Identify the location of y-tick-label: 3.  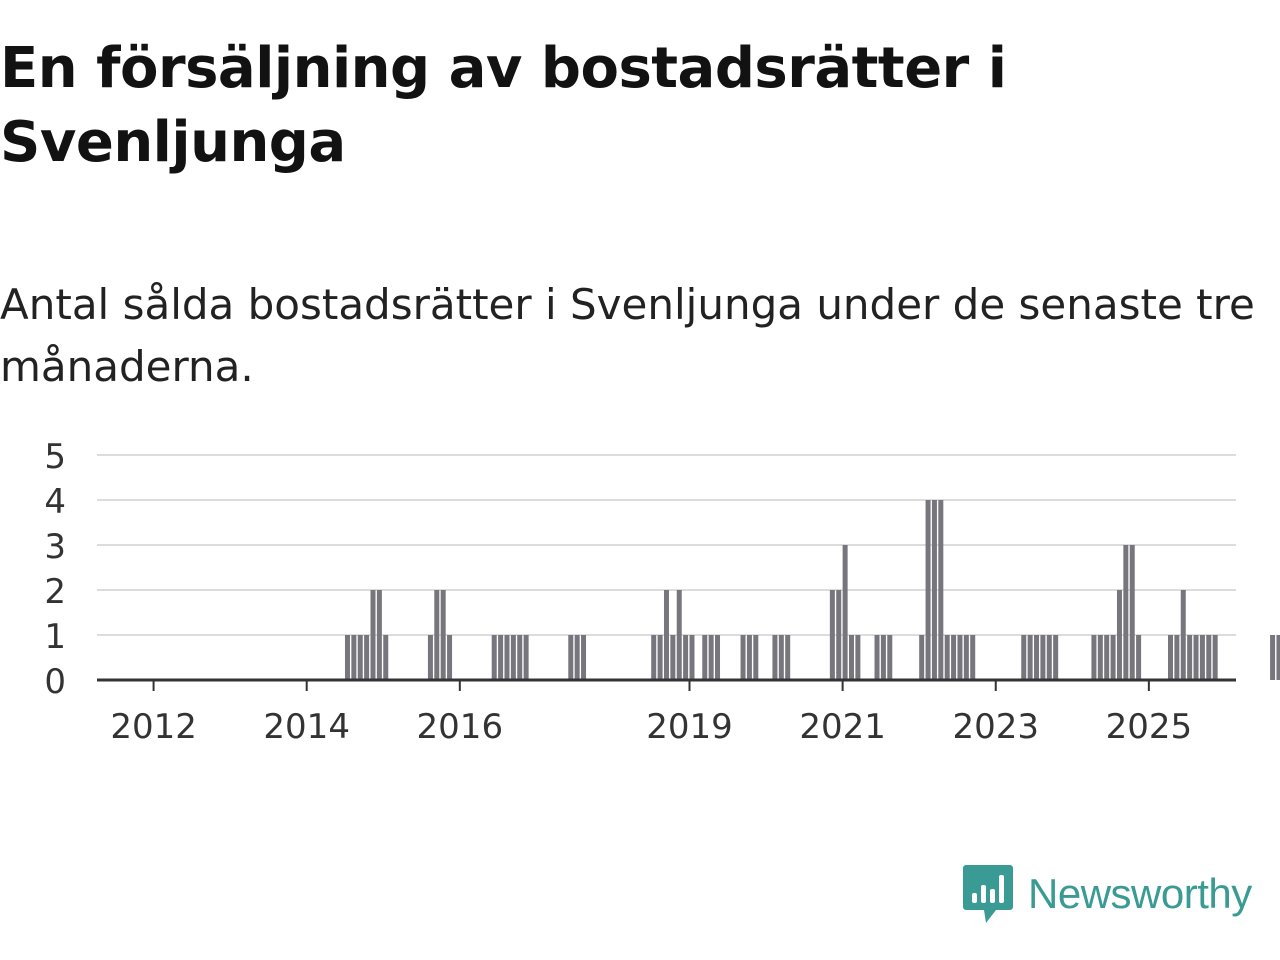
(55, 547).